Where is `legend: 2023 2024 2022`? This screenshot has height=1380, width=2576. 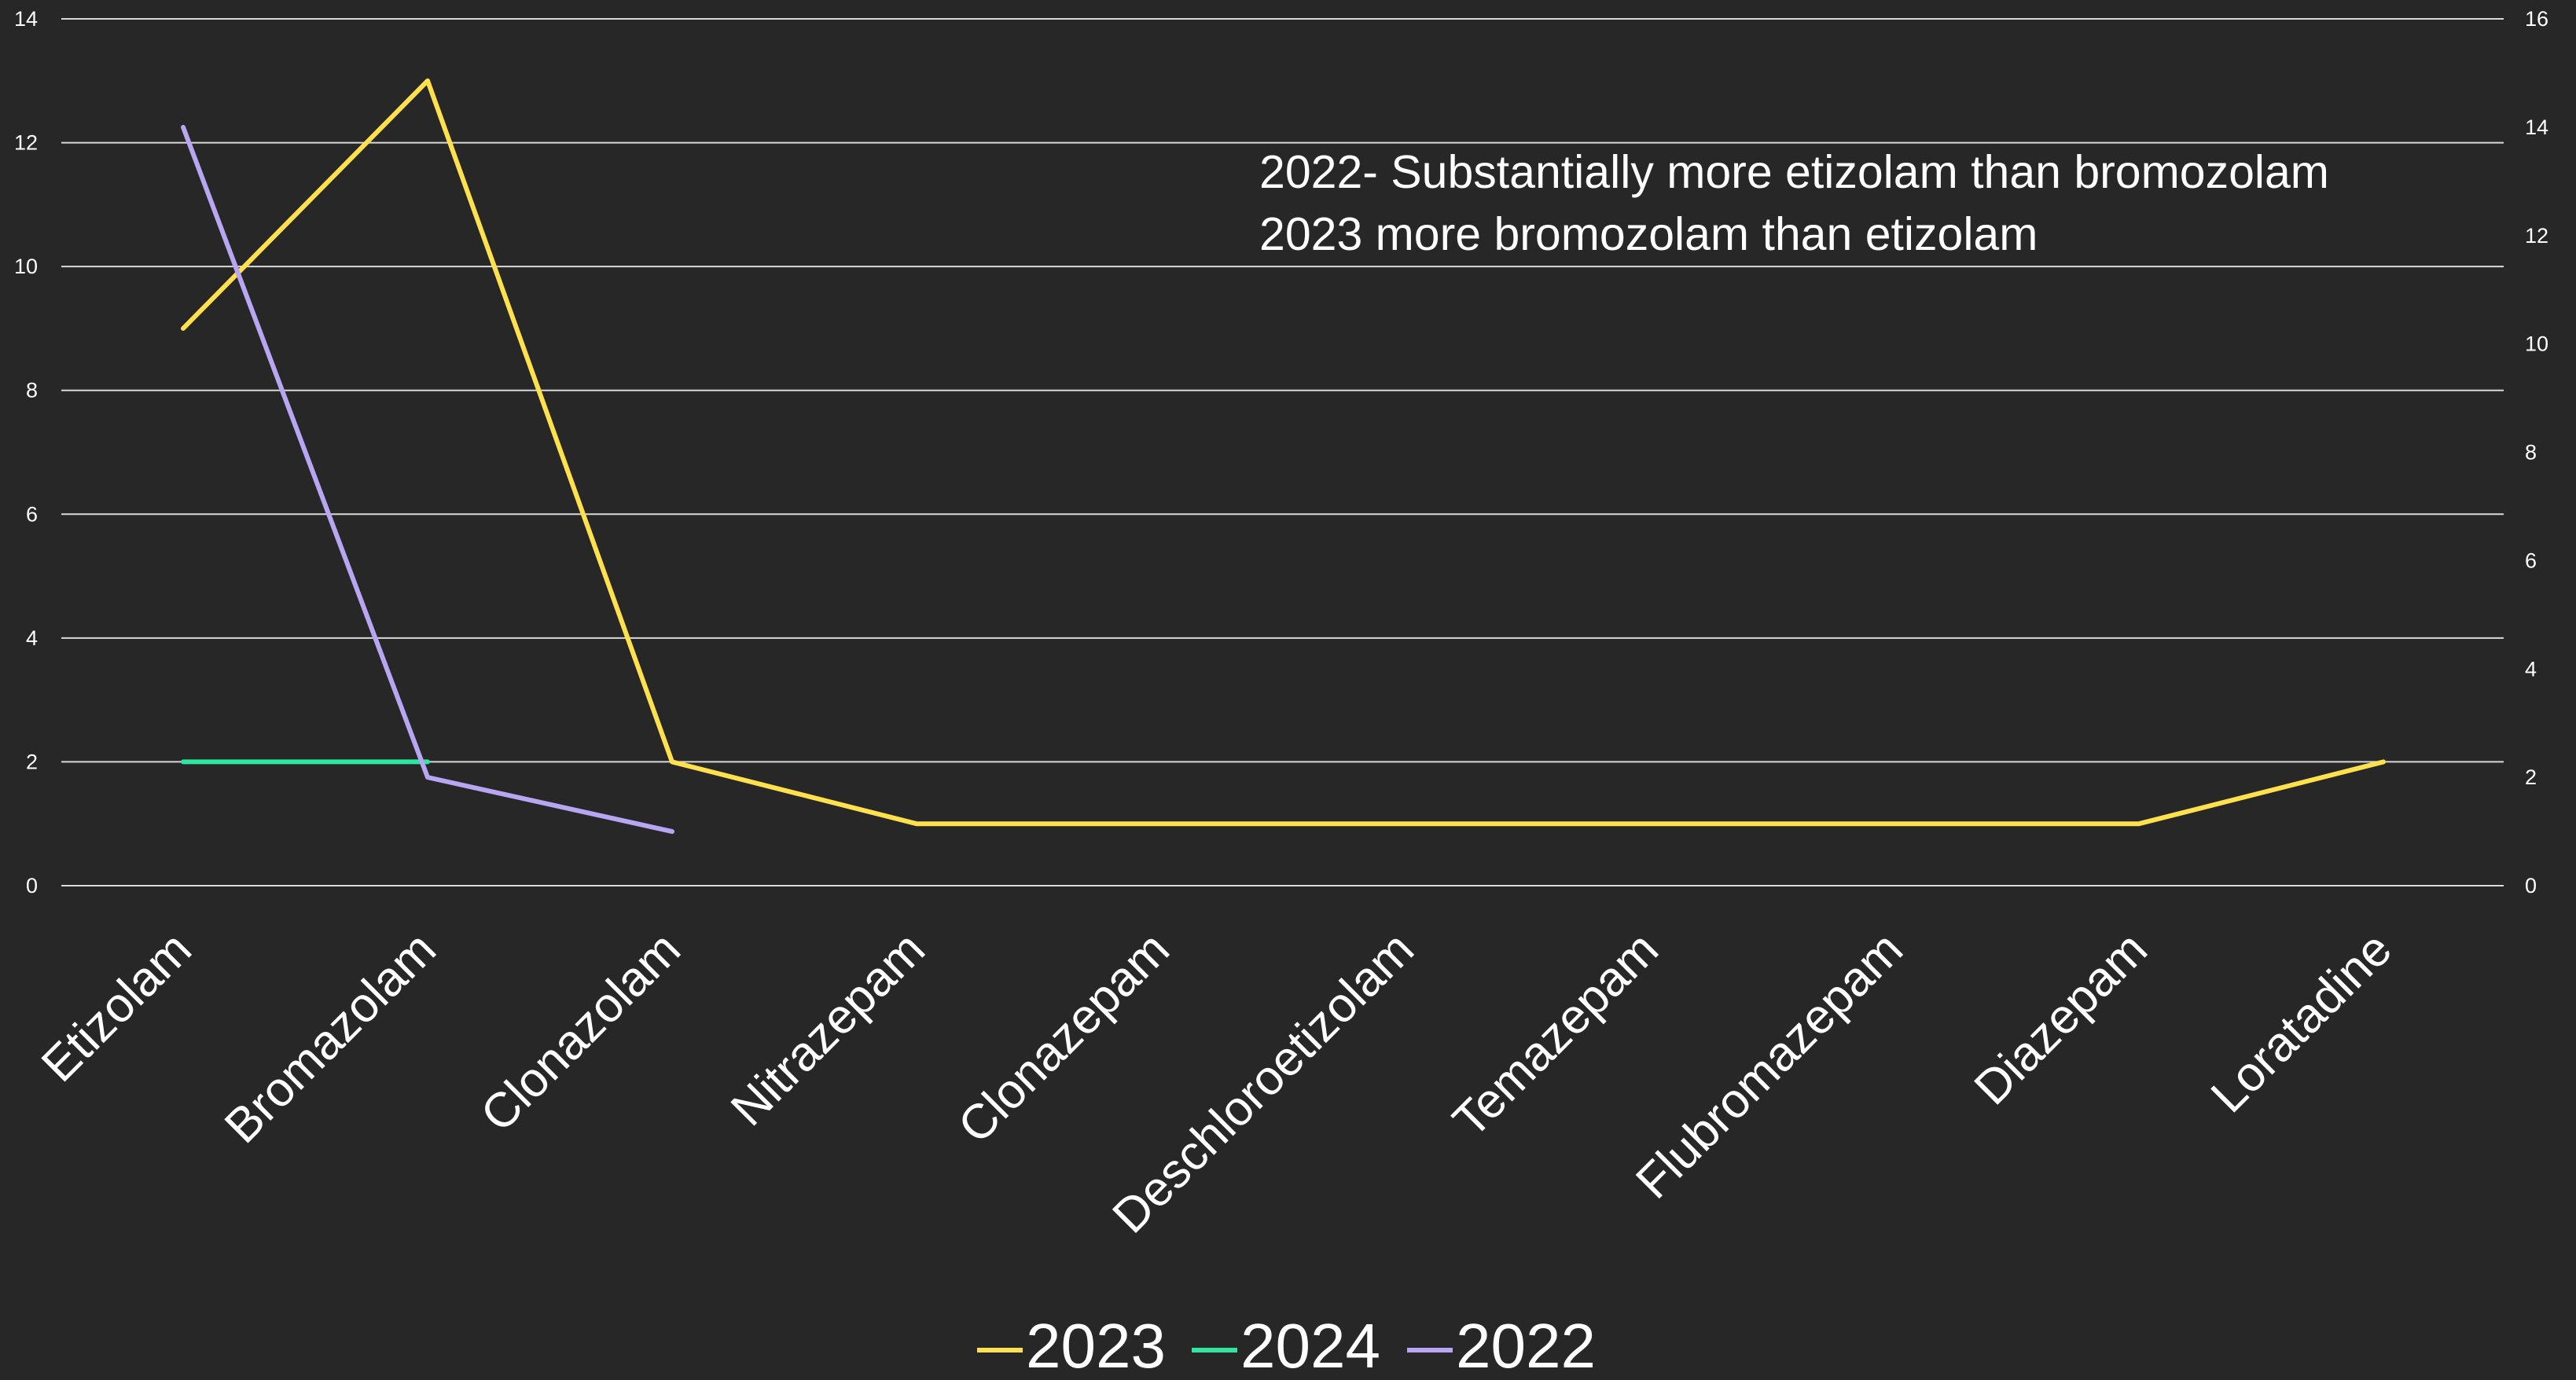 legend: 2023 2024 2022 is located at coordinates (1286, 1345).